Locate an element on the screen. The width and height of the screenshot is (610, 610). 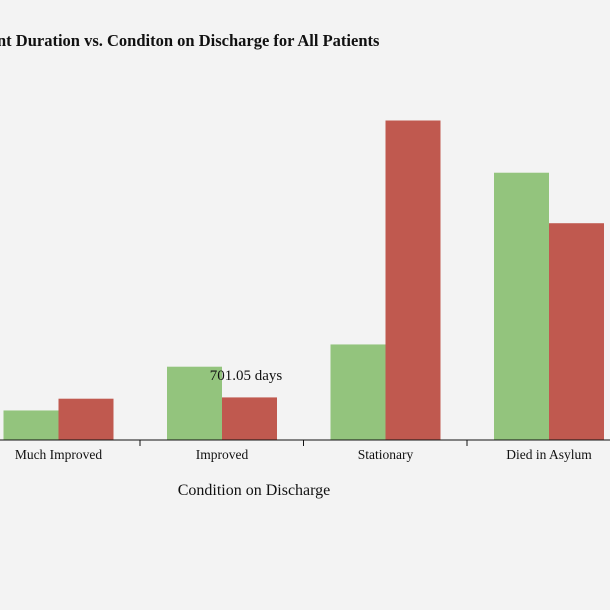
hover-value-label: 701.05 days is located at coordinates (246, 376).